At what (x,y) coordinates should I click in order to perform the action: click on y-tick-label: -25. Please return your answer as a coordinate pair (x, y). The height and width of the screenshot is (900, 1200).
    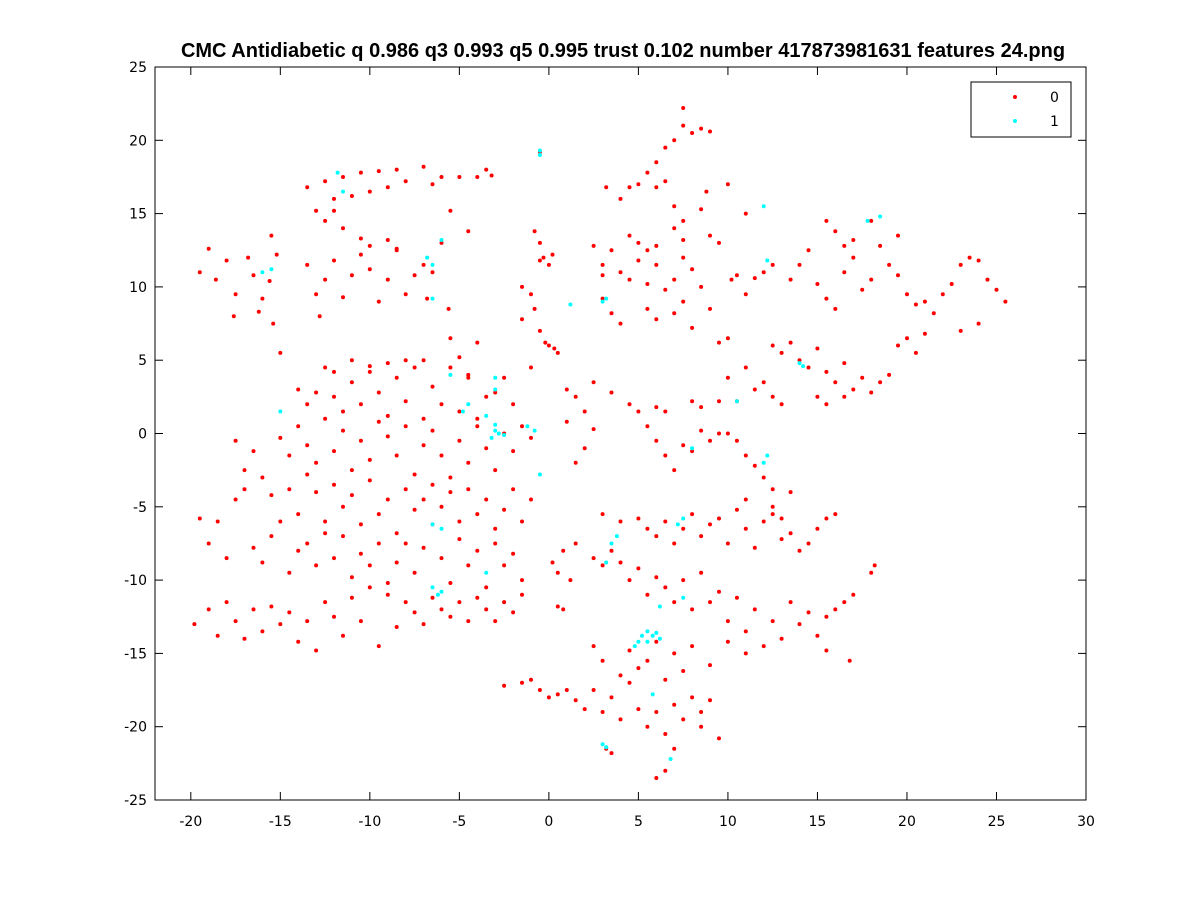
    Looking at the image, I should click on (135, 801).